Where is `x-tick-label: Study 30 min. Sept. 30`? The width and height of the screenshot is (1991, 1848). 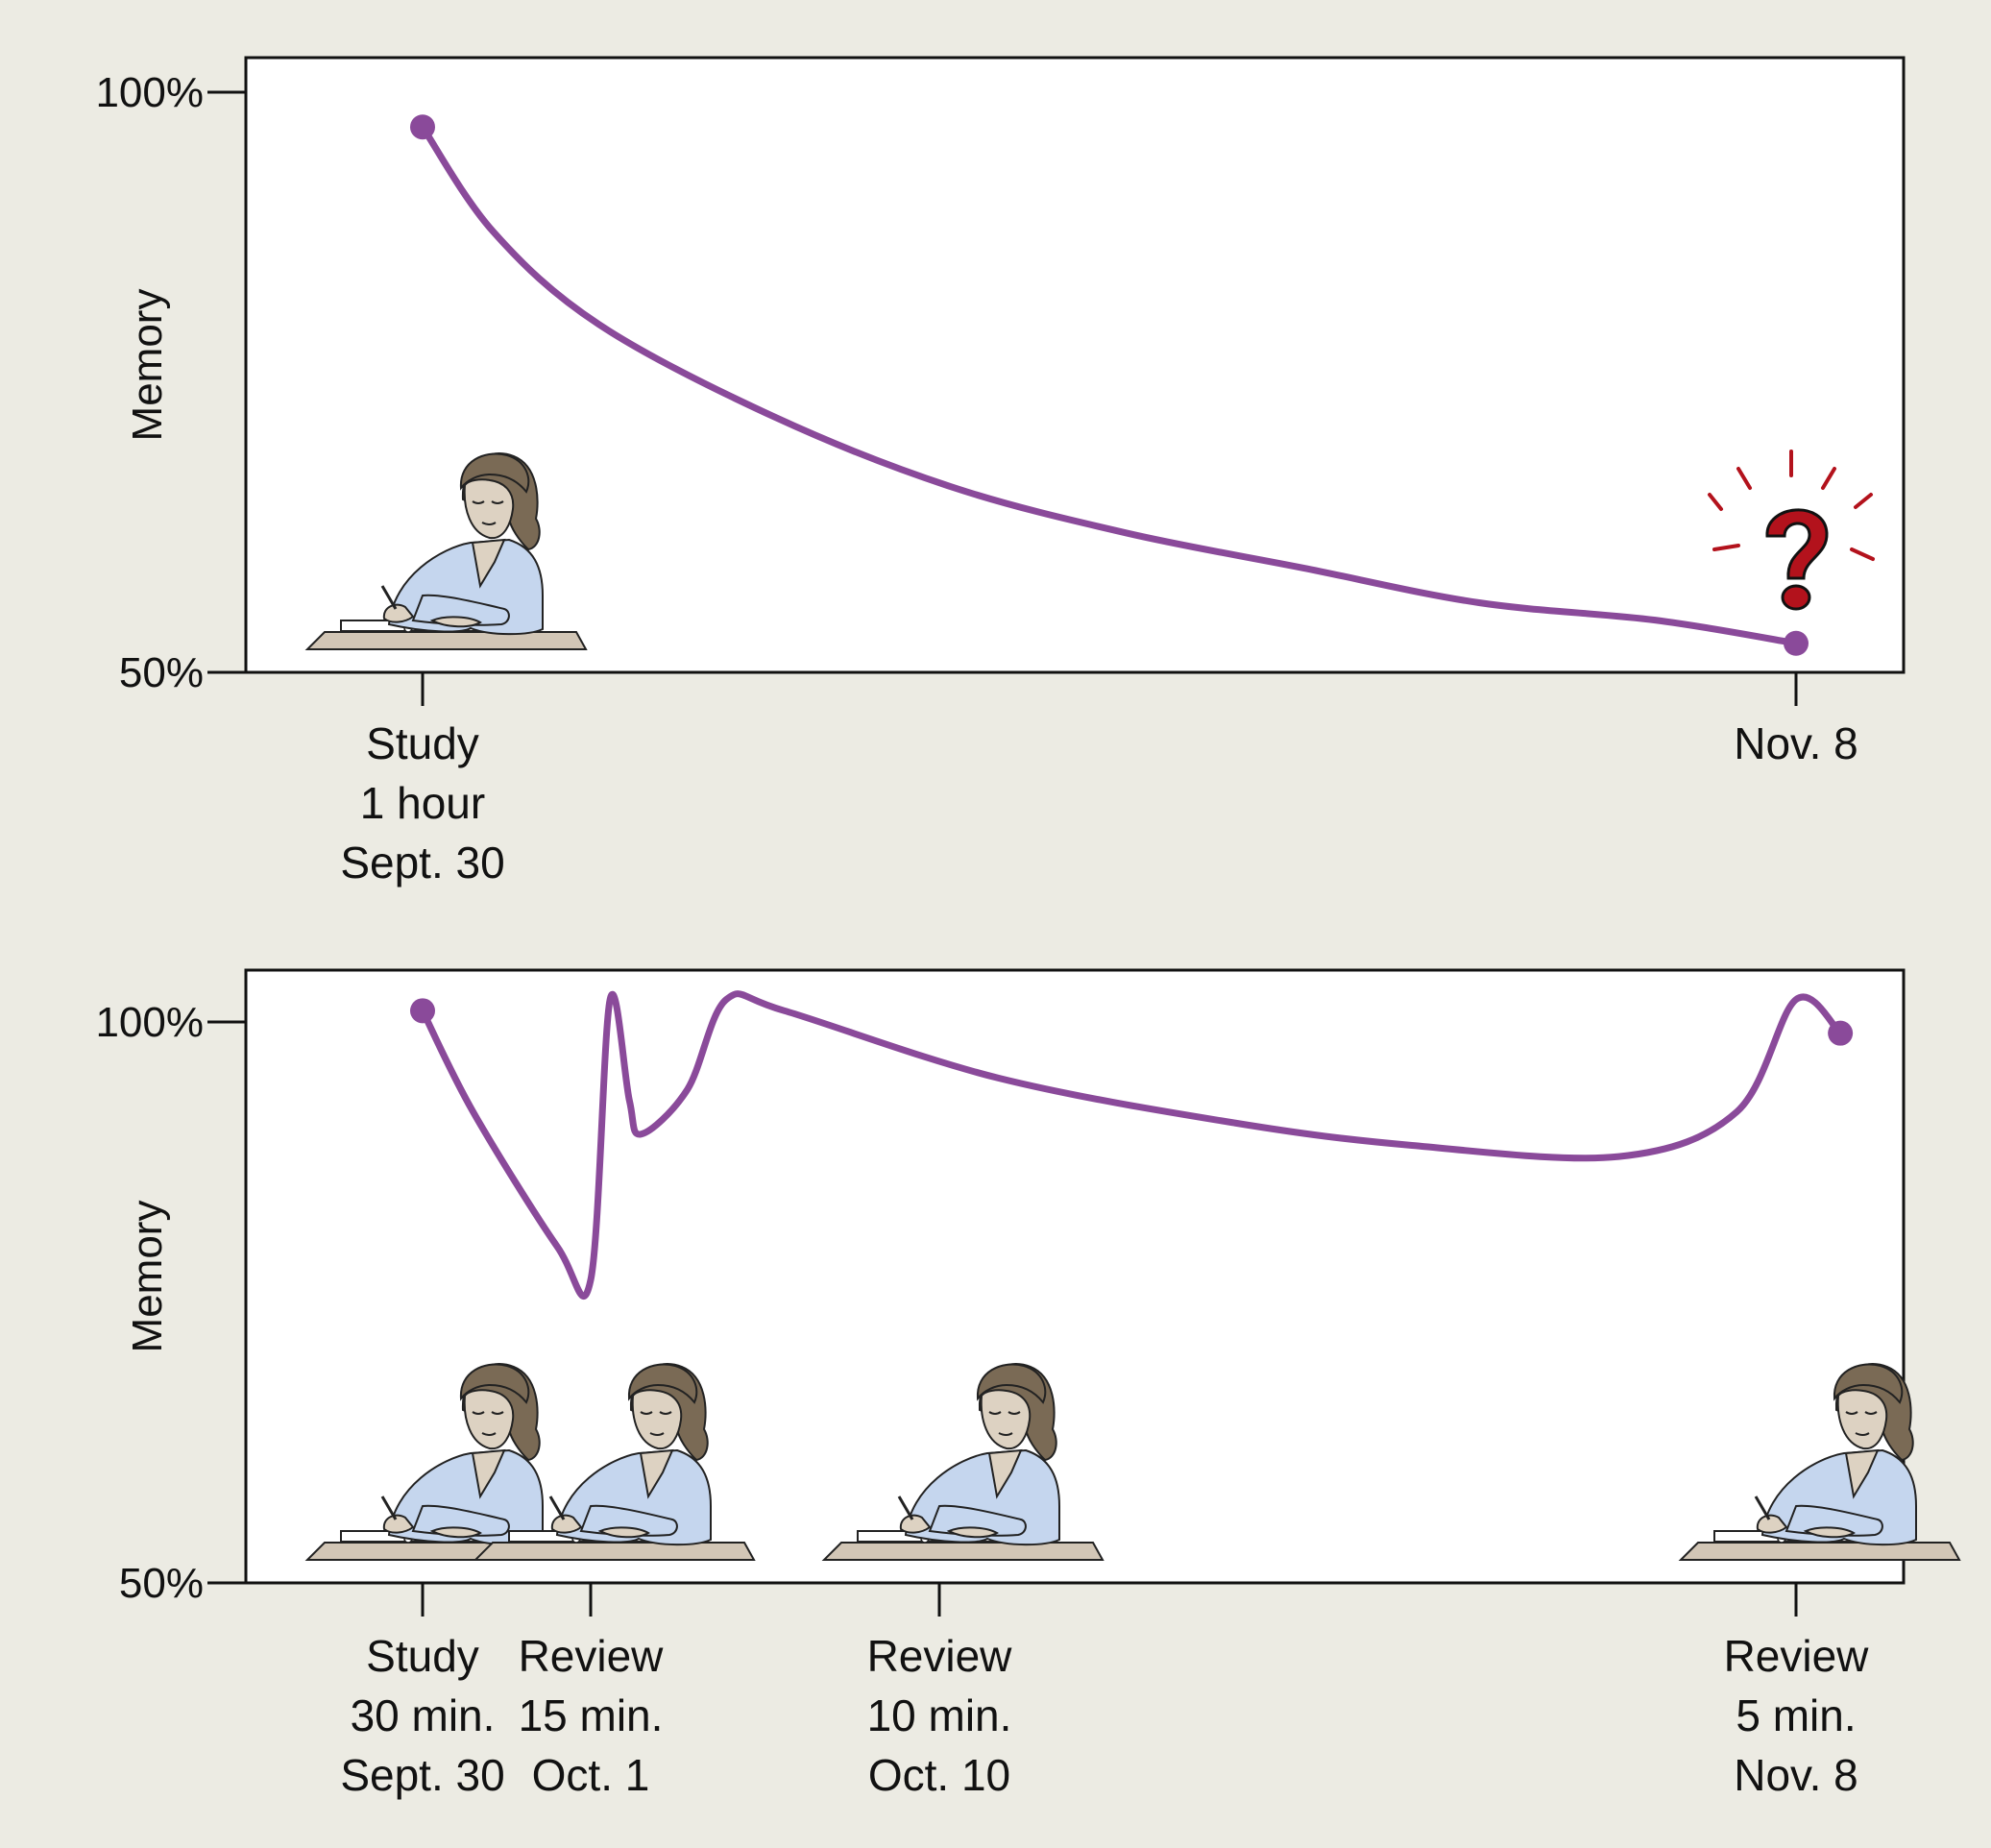
x-tick-label: Study 30 min. Sept. 30 is located at coordinates (422, 1715).